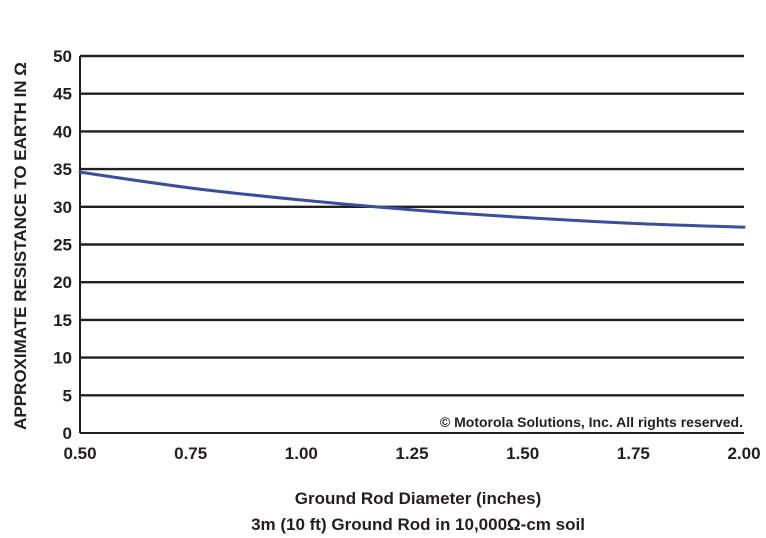  What do you see at coordinates (62, 94) in the screenshot?
I see `y-tick-label: 45` at bounding box center [62, 94].